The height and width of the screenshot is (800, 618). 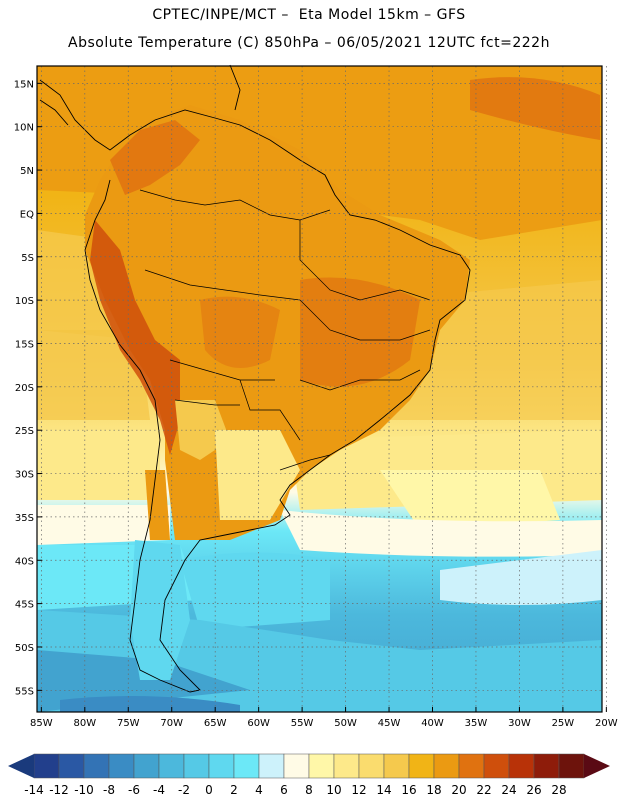 What do you see at coordinates (309, 790) in the screenshot?
I see `colorbar-label: 8` at bounding box center [309, 790].